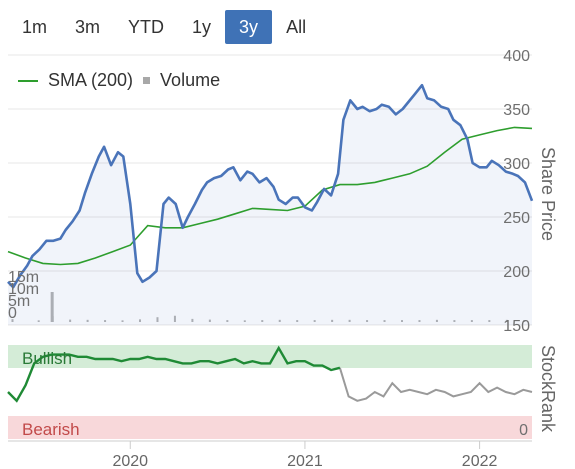 The image size is (575, 469). What do you see at coordinates (270, 356) in the screenshot?
I see `bullish-band` at bounding box center [270, 356].